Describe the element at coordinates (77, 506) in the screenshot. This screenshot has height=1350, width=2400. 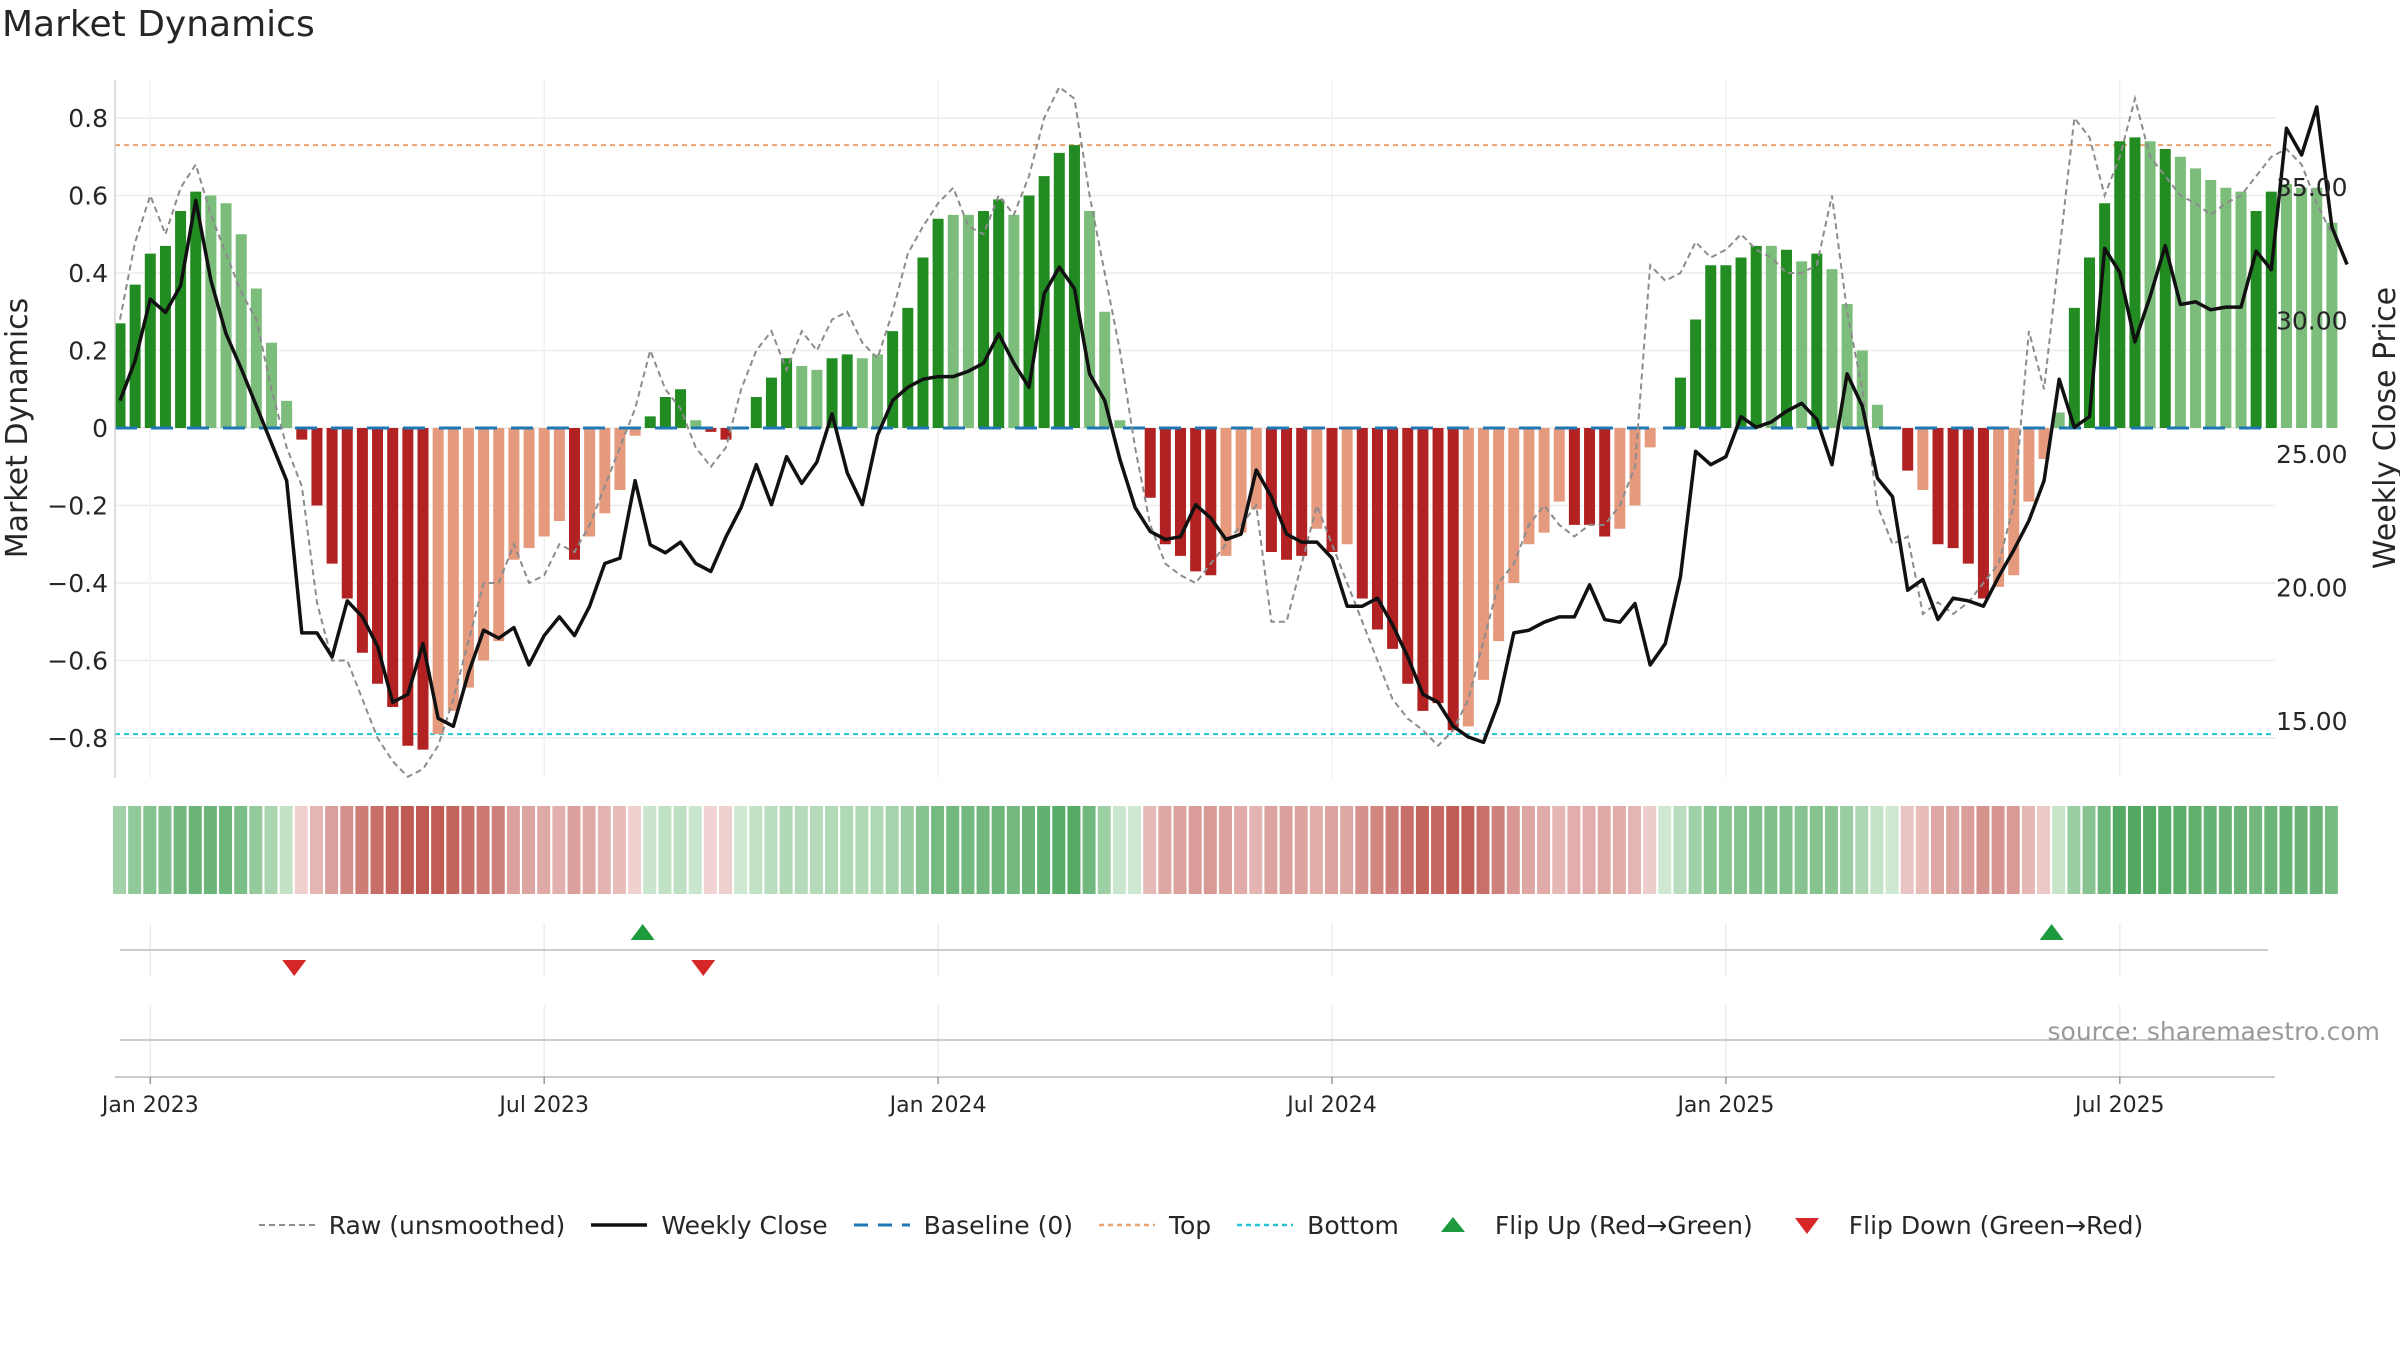
I see `y-tick-label: −0.2` at that location.